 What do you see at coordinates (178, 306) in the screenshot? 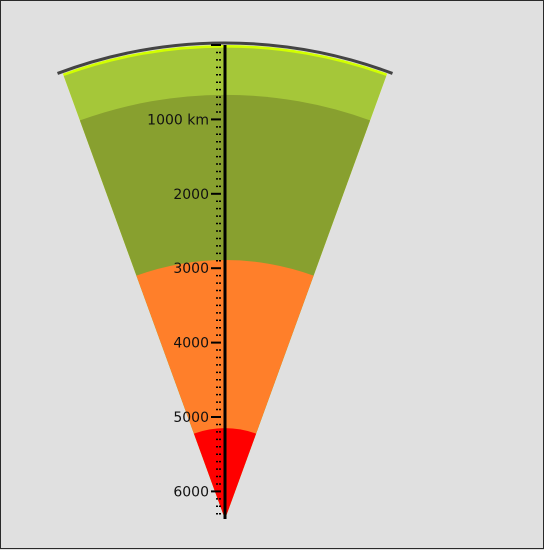
I see `depth-scale-labels: 1000 km 2000 3000 4000 5000 6000` at bounding box center [178, 306].